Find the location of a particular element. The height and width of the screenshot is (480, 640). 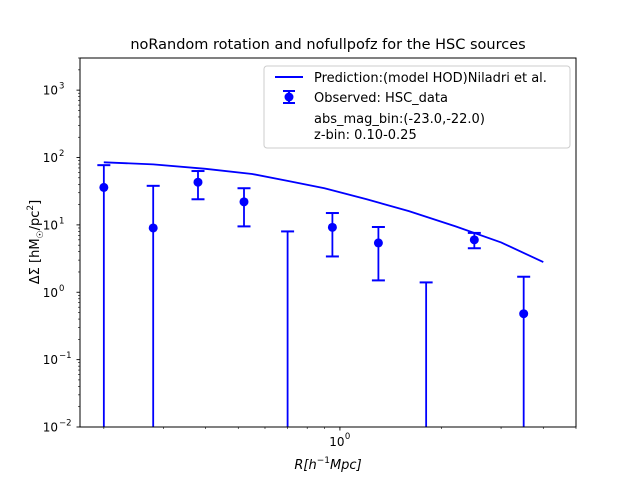

y-axis-label: ΔΣ [hM☉/pc2] is located at coordinates (36, 242).